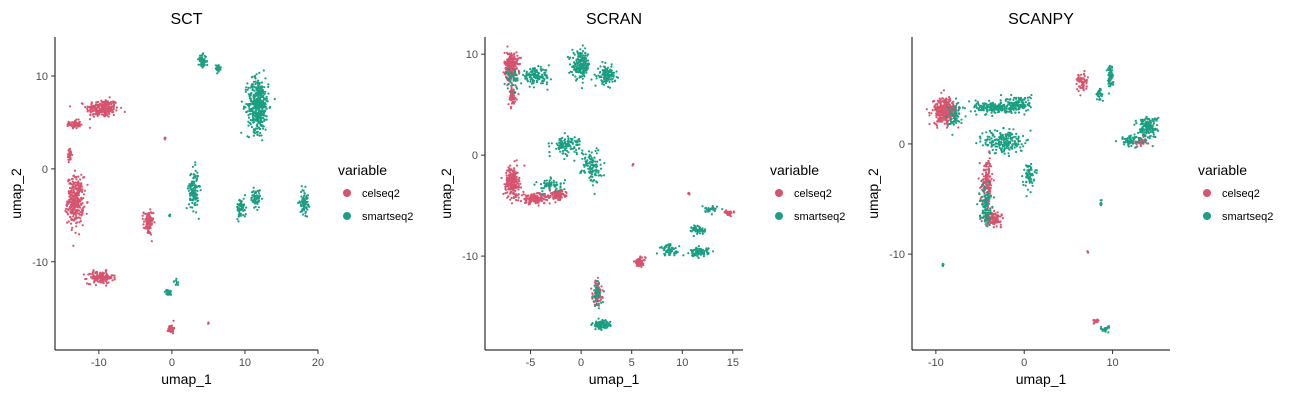 The image size is (1300, 400). Describe the element at coordinates (381, 194) in the screenshot. I see `legend-label-celseq2: celseq2` at that location.